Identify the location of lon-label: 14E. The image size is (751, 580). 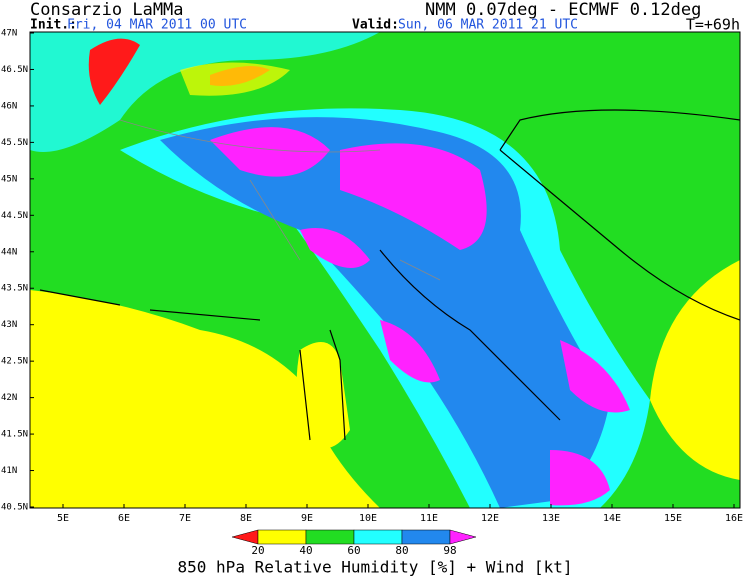
(612, 518).